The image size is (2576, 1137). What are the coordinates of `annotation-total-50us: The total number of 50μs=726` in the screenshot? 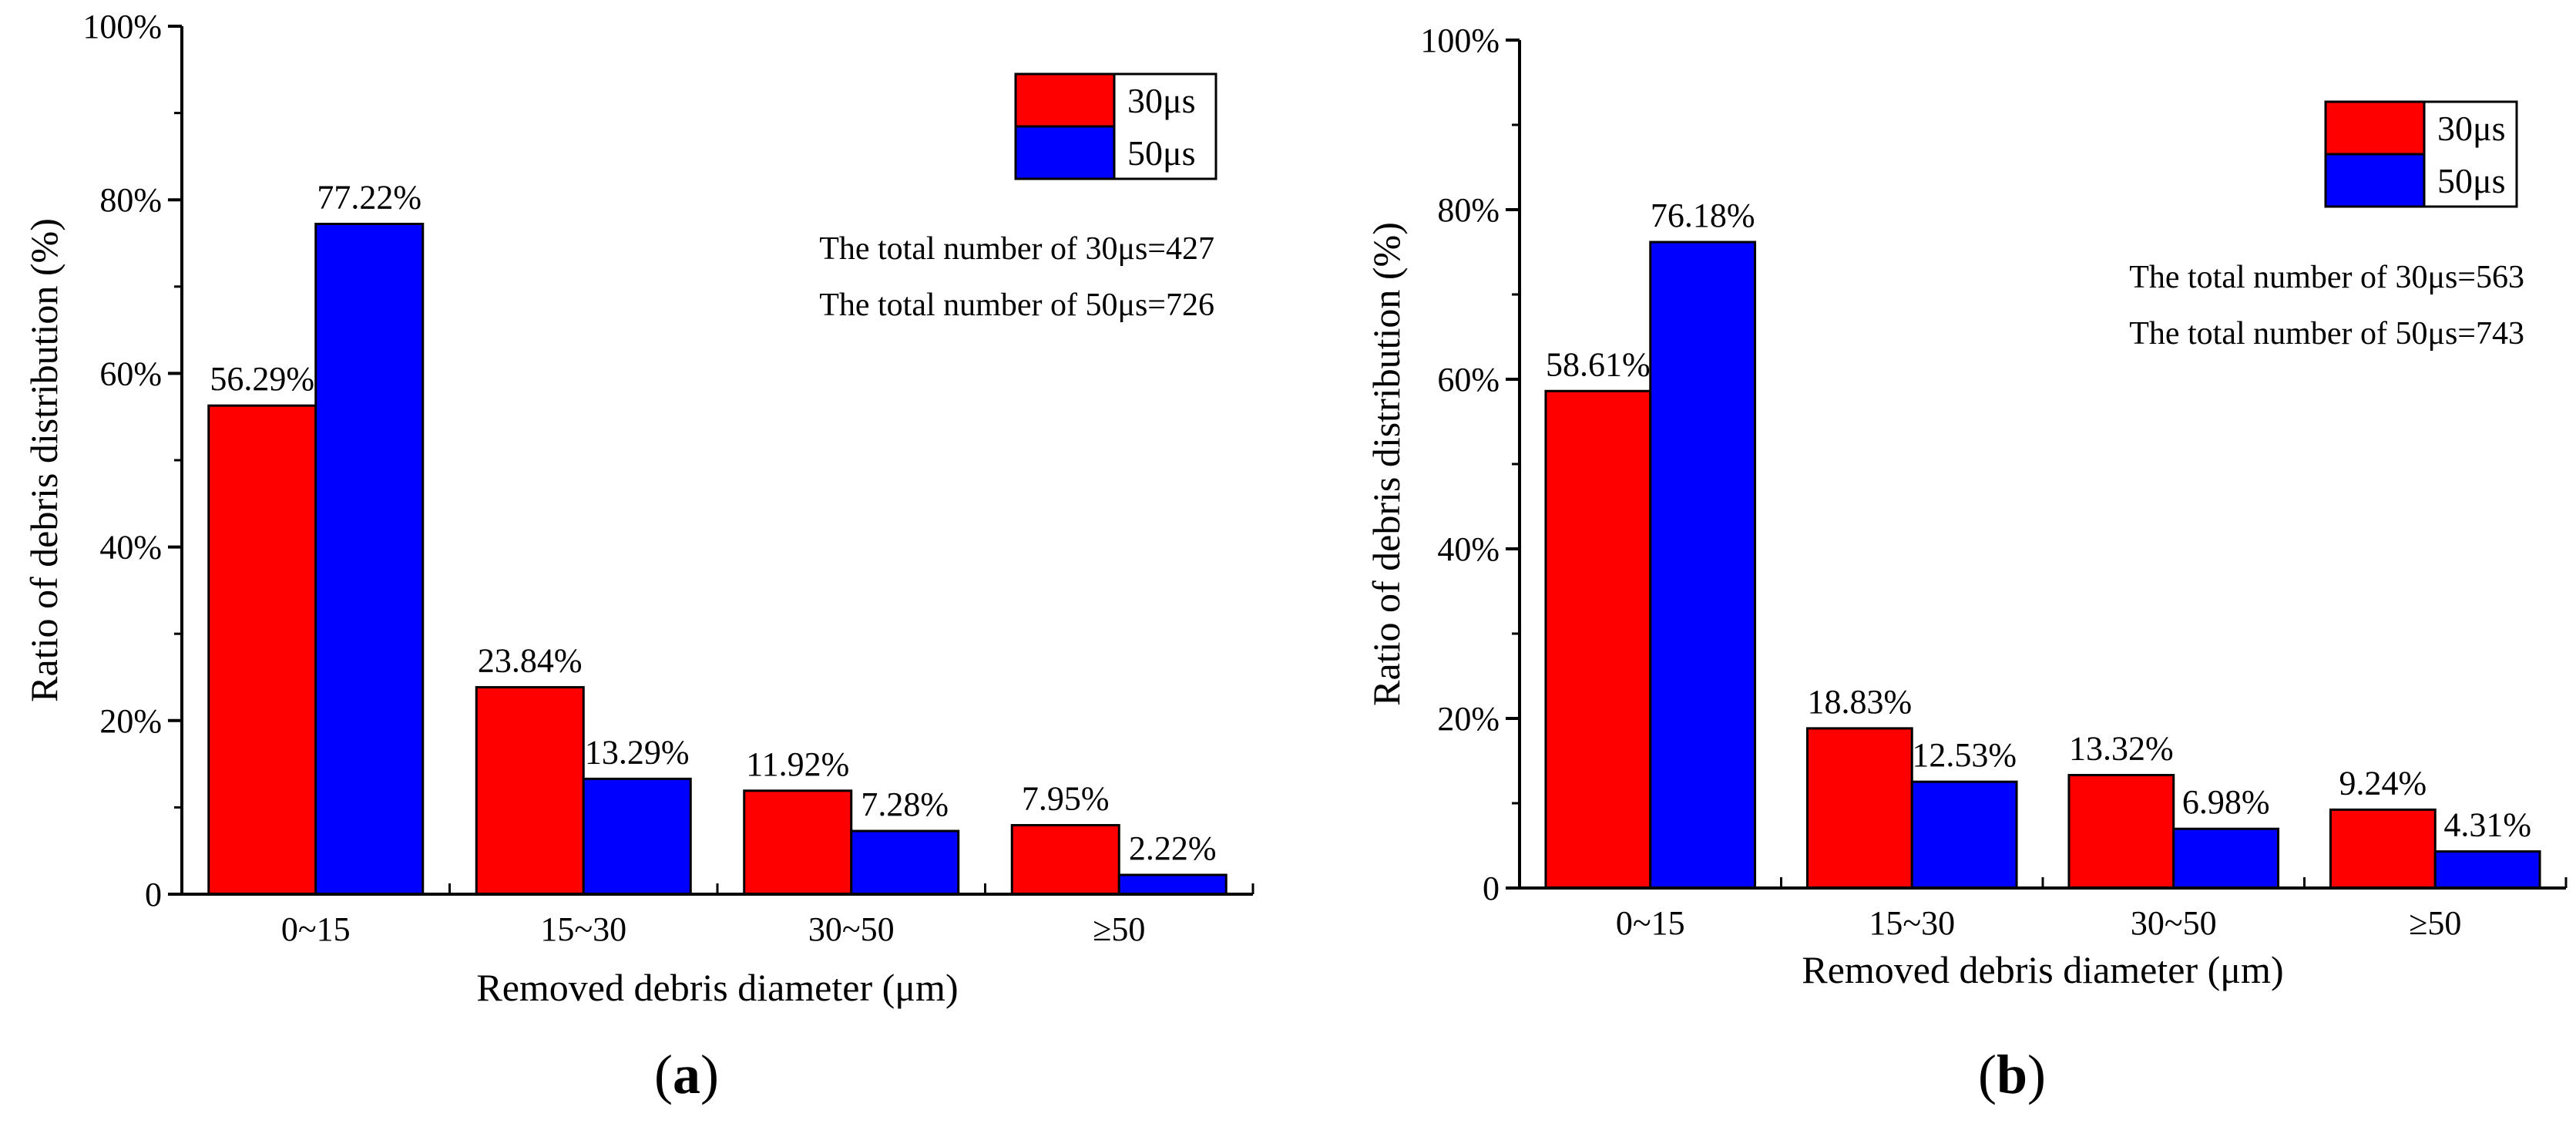 It's located at (1016, 305).